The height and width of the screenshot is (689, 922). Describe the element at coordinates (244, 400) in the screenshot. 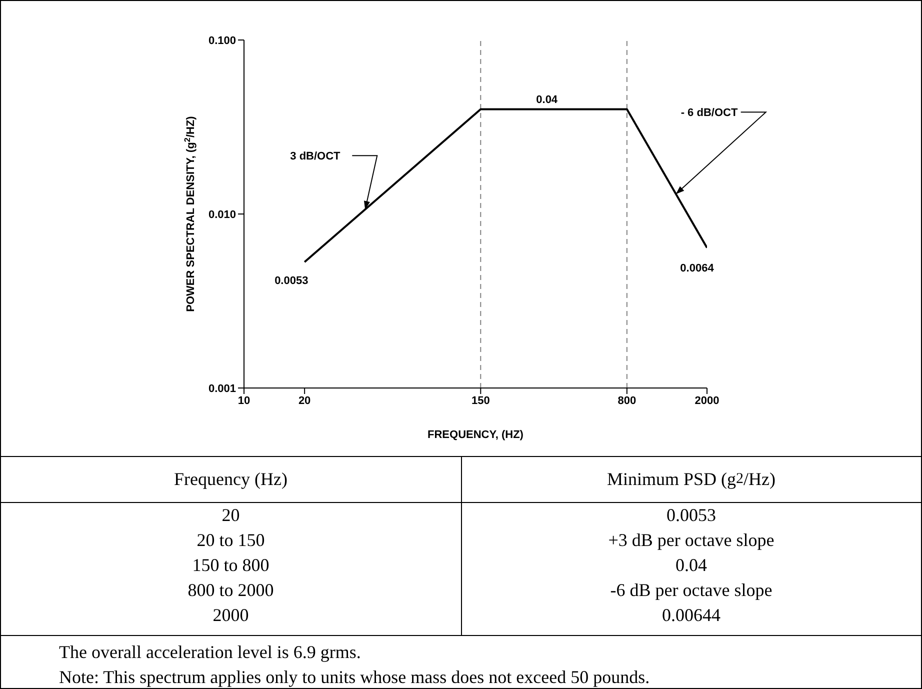

I see `x-tick-label: 10` at that location.